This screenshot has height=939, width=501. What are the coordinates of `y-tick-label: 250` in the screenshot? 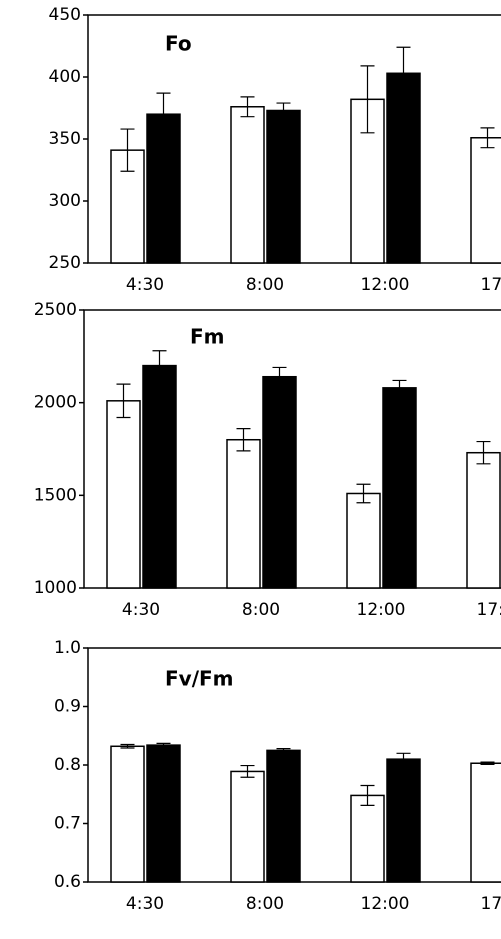 It's located at (65, 263).